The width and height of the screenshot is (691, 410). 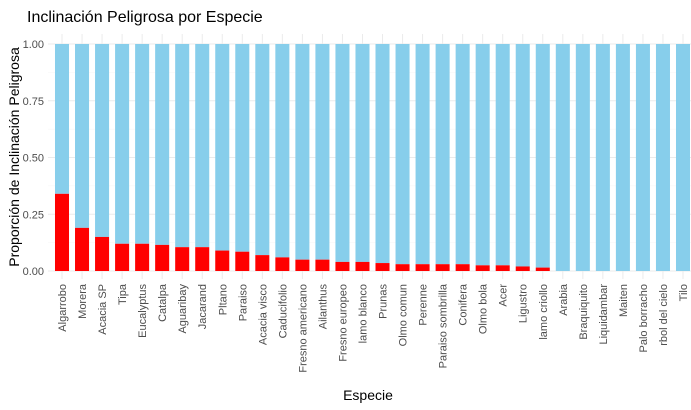 I want to click on x-axis-title: Especie, so click(x=368, y=395).